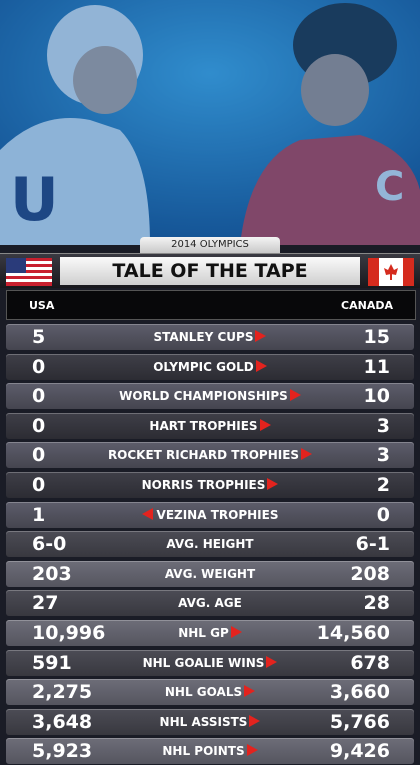  Describe the element at coordinates (210, 245) in the screenshot. I see `event-label: 2014 OLYMPICS` at that location.